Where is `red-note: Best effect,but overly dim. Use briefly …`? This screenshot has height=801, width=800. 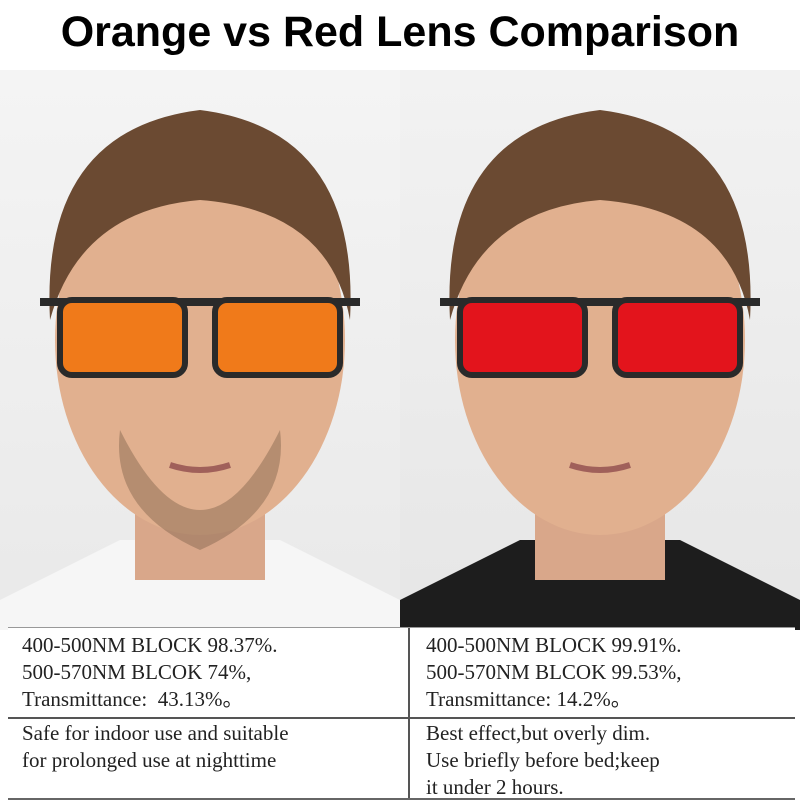
red-note: Best effect,but overly dim. Use briefly … is located at coordinates (543, 760).